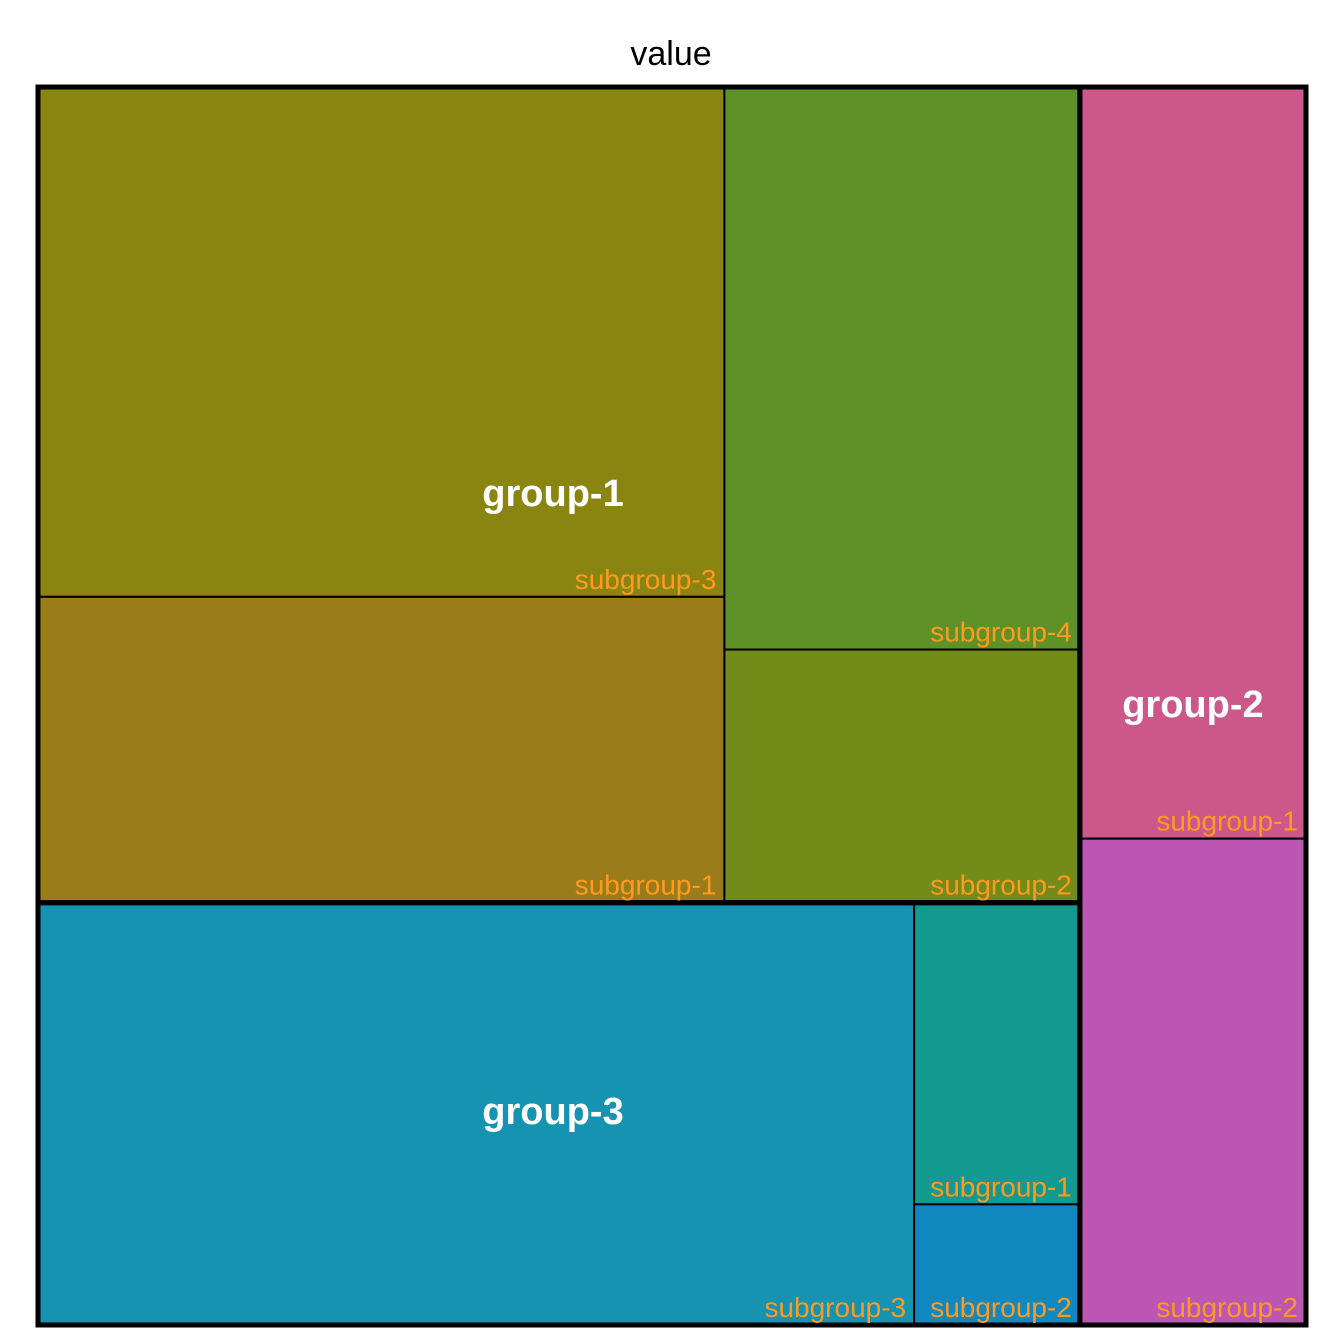 The image size is (1344, 1344). What do you see at coordinates (1001, 1186) in the screenshot?
I see `label-group-3-subgroup-1: subgroup-1` at bounding box center [1001, 1186].